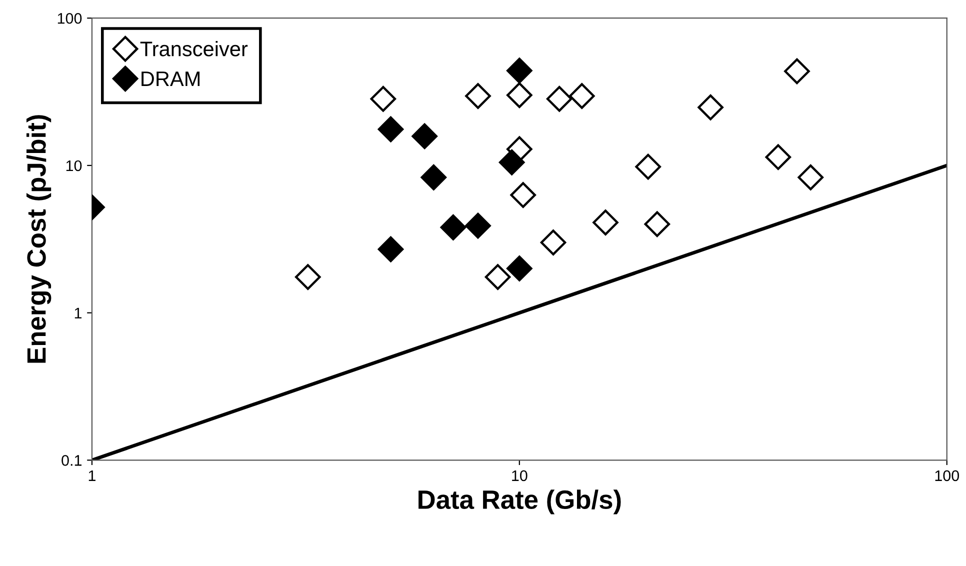 The image size is (966, 566). What do you see at coordinates (171, 79) in the screenshot?
I see `legend-label: DRAM` at bounding box center [171, 79].